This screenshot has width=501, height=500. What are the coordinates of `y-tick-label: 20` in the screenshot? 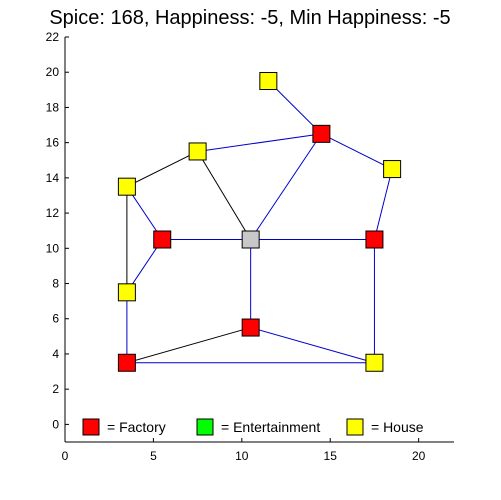 It's located at (53, 72).